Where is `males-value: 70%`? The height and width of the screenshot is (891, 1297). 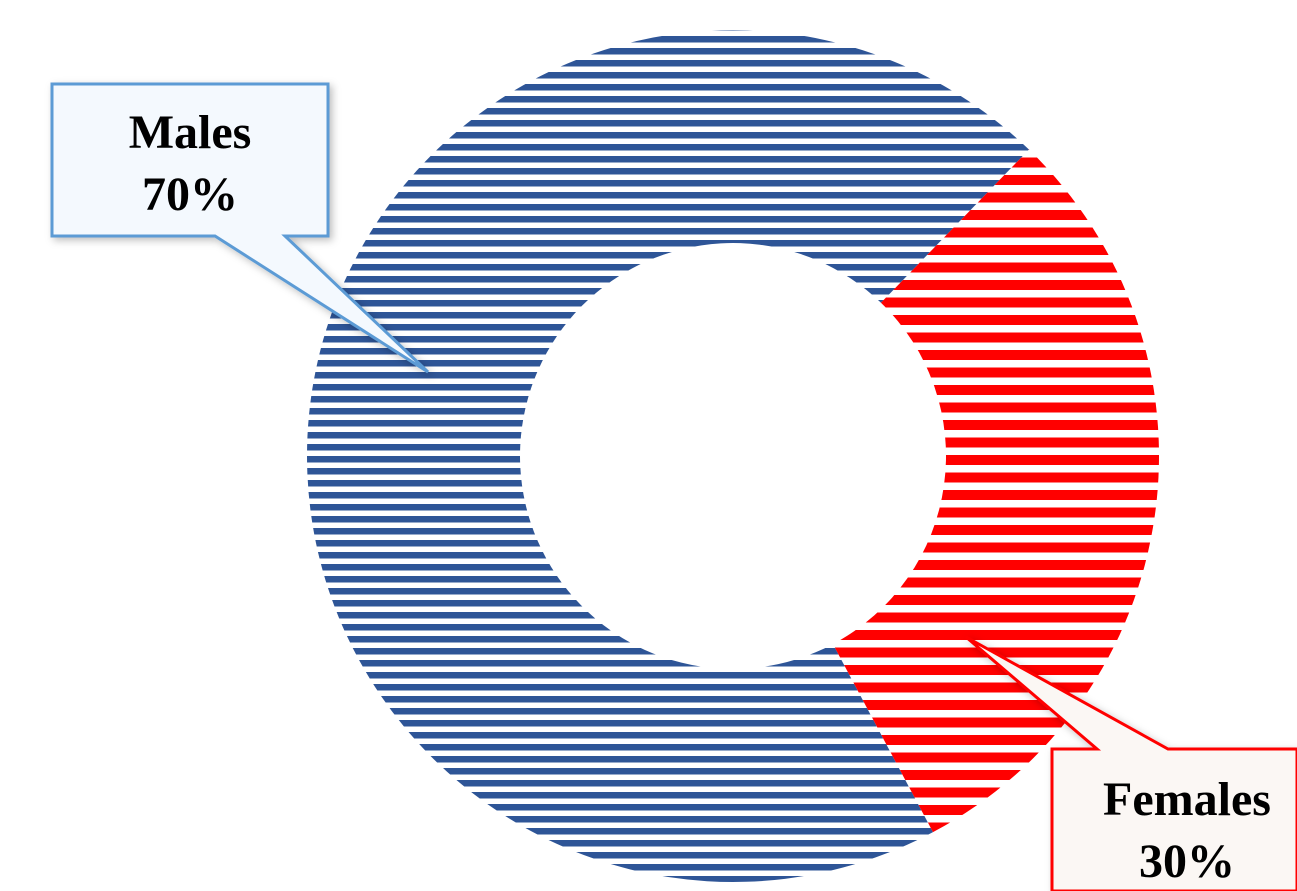 males-value: 70% is located at coordinates (190, 194).